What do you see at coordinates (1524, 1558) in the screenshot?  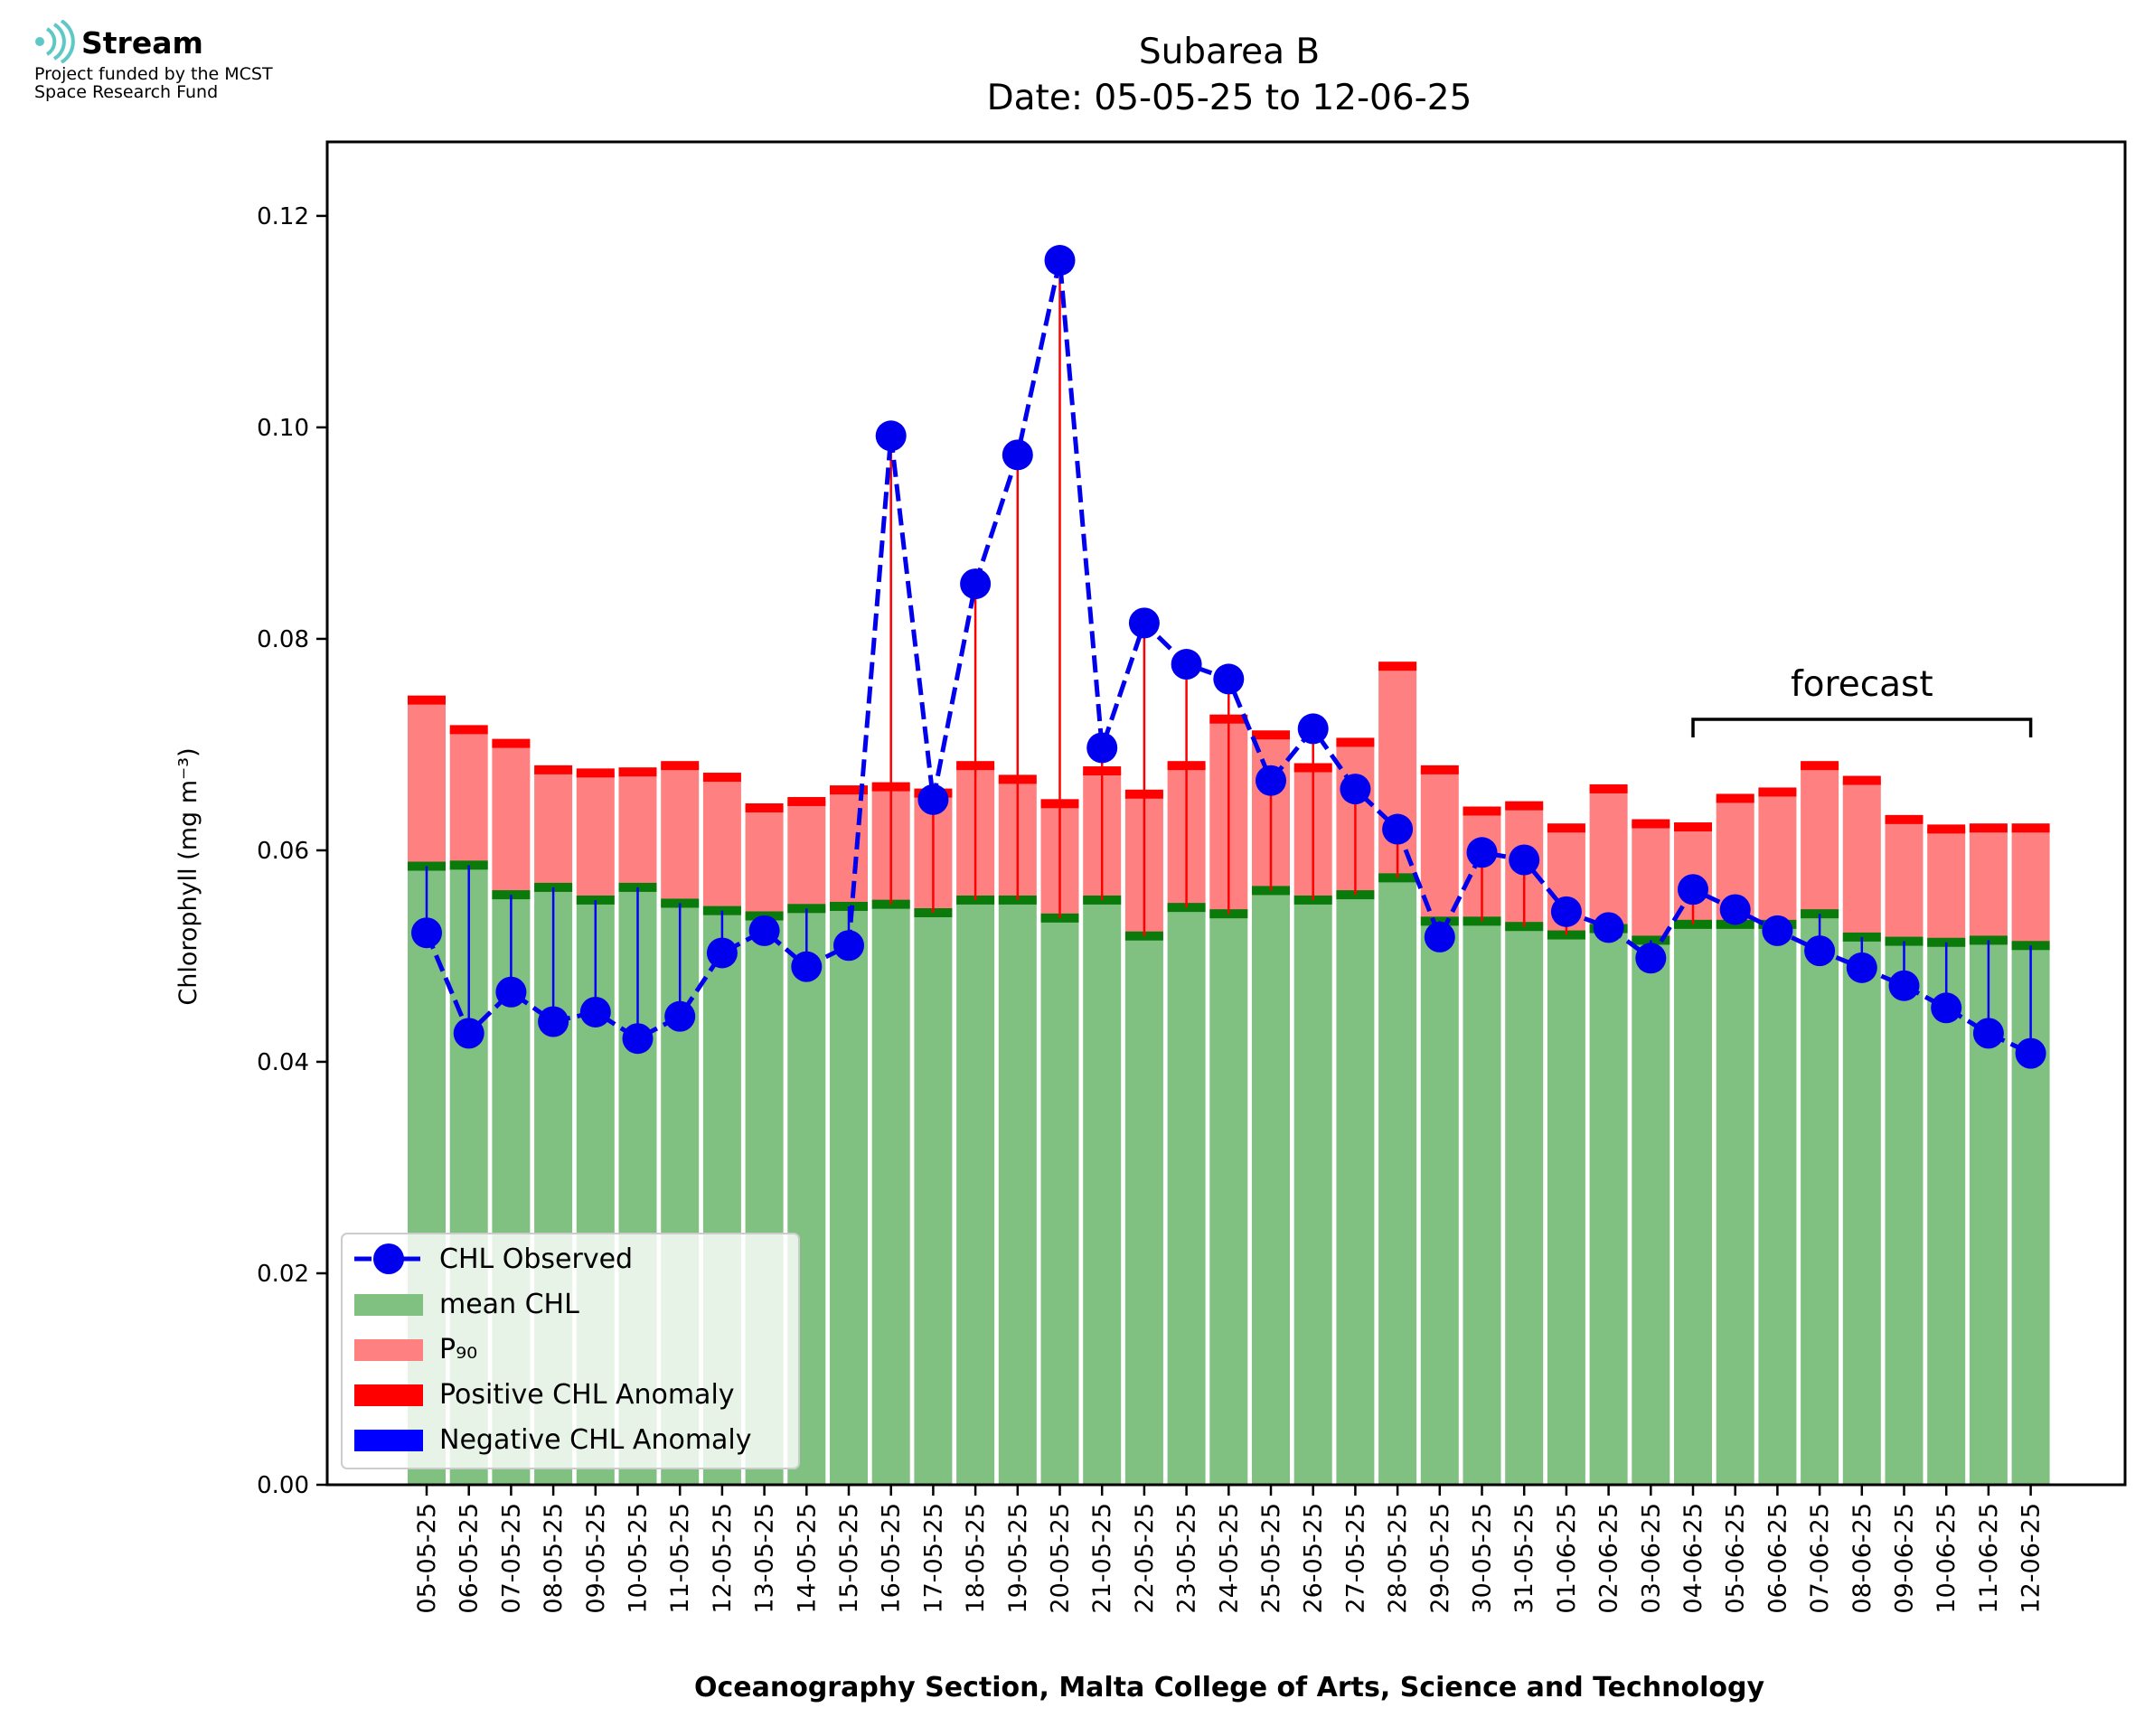 I see `x-tick-label: 31-05-25` at bounding box center [1524, 1558].